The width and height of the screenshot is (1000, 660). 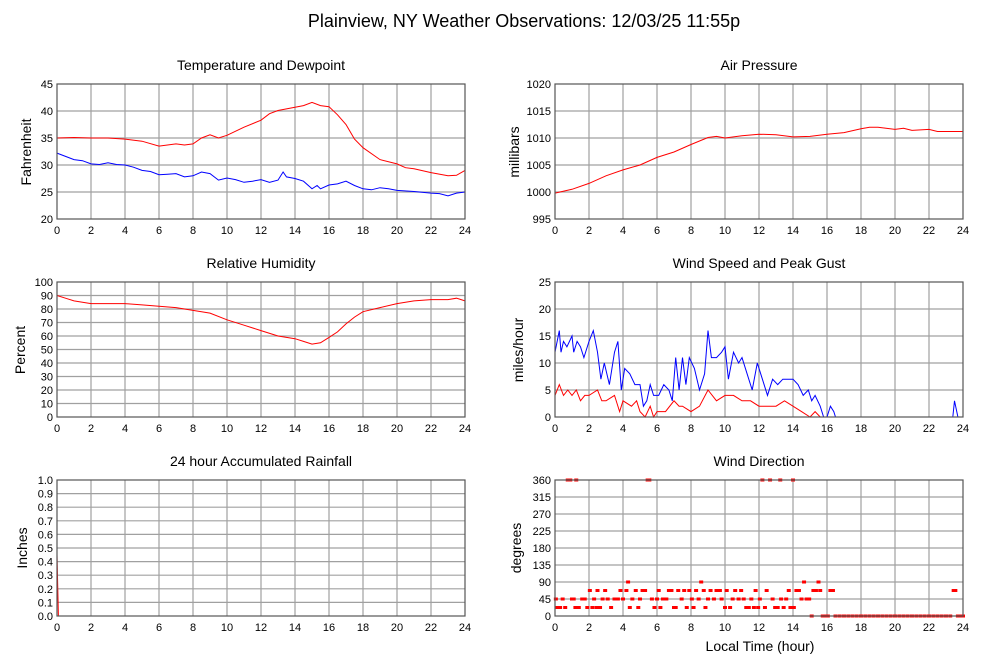 What do you see at coordinates (759, 263) in the screenshot?
I see `chart-title-wind-speed: Wind Speed and Peak Gust` at bounding box center [759, 263].